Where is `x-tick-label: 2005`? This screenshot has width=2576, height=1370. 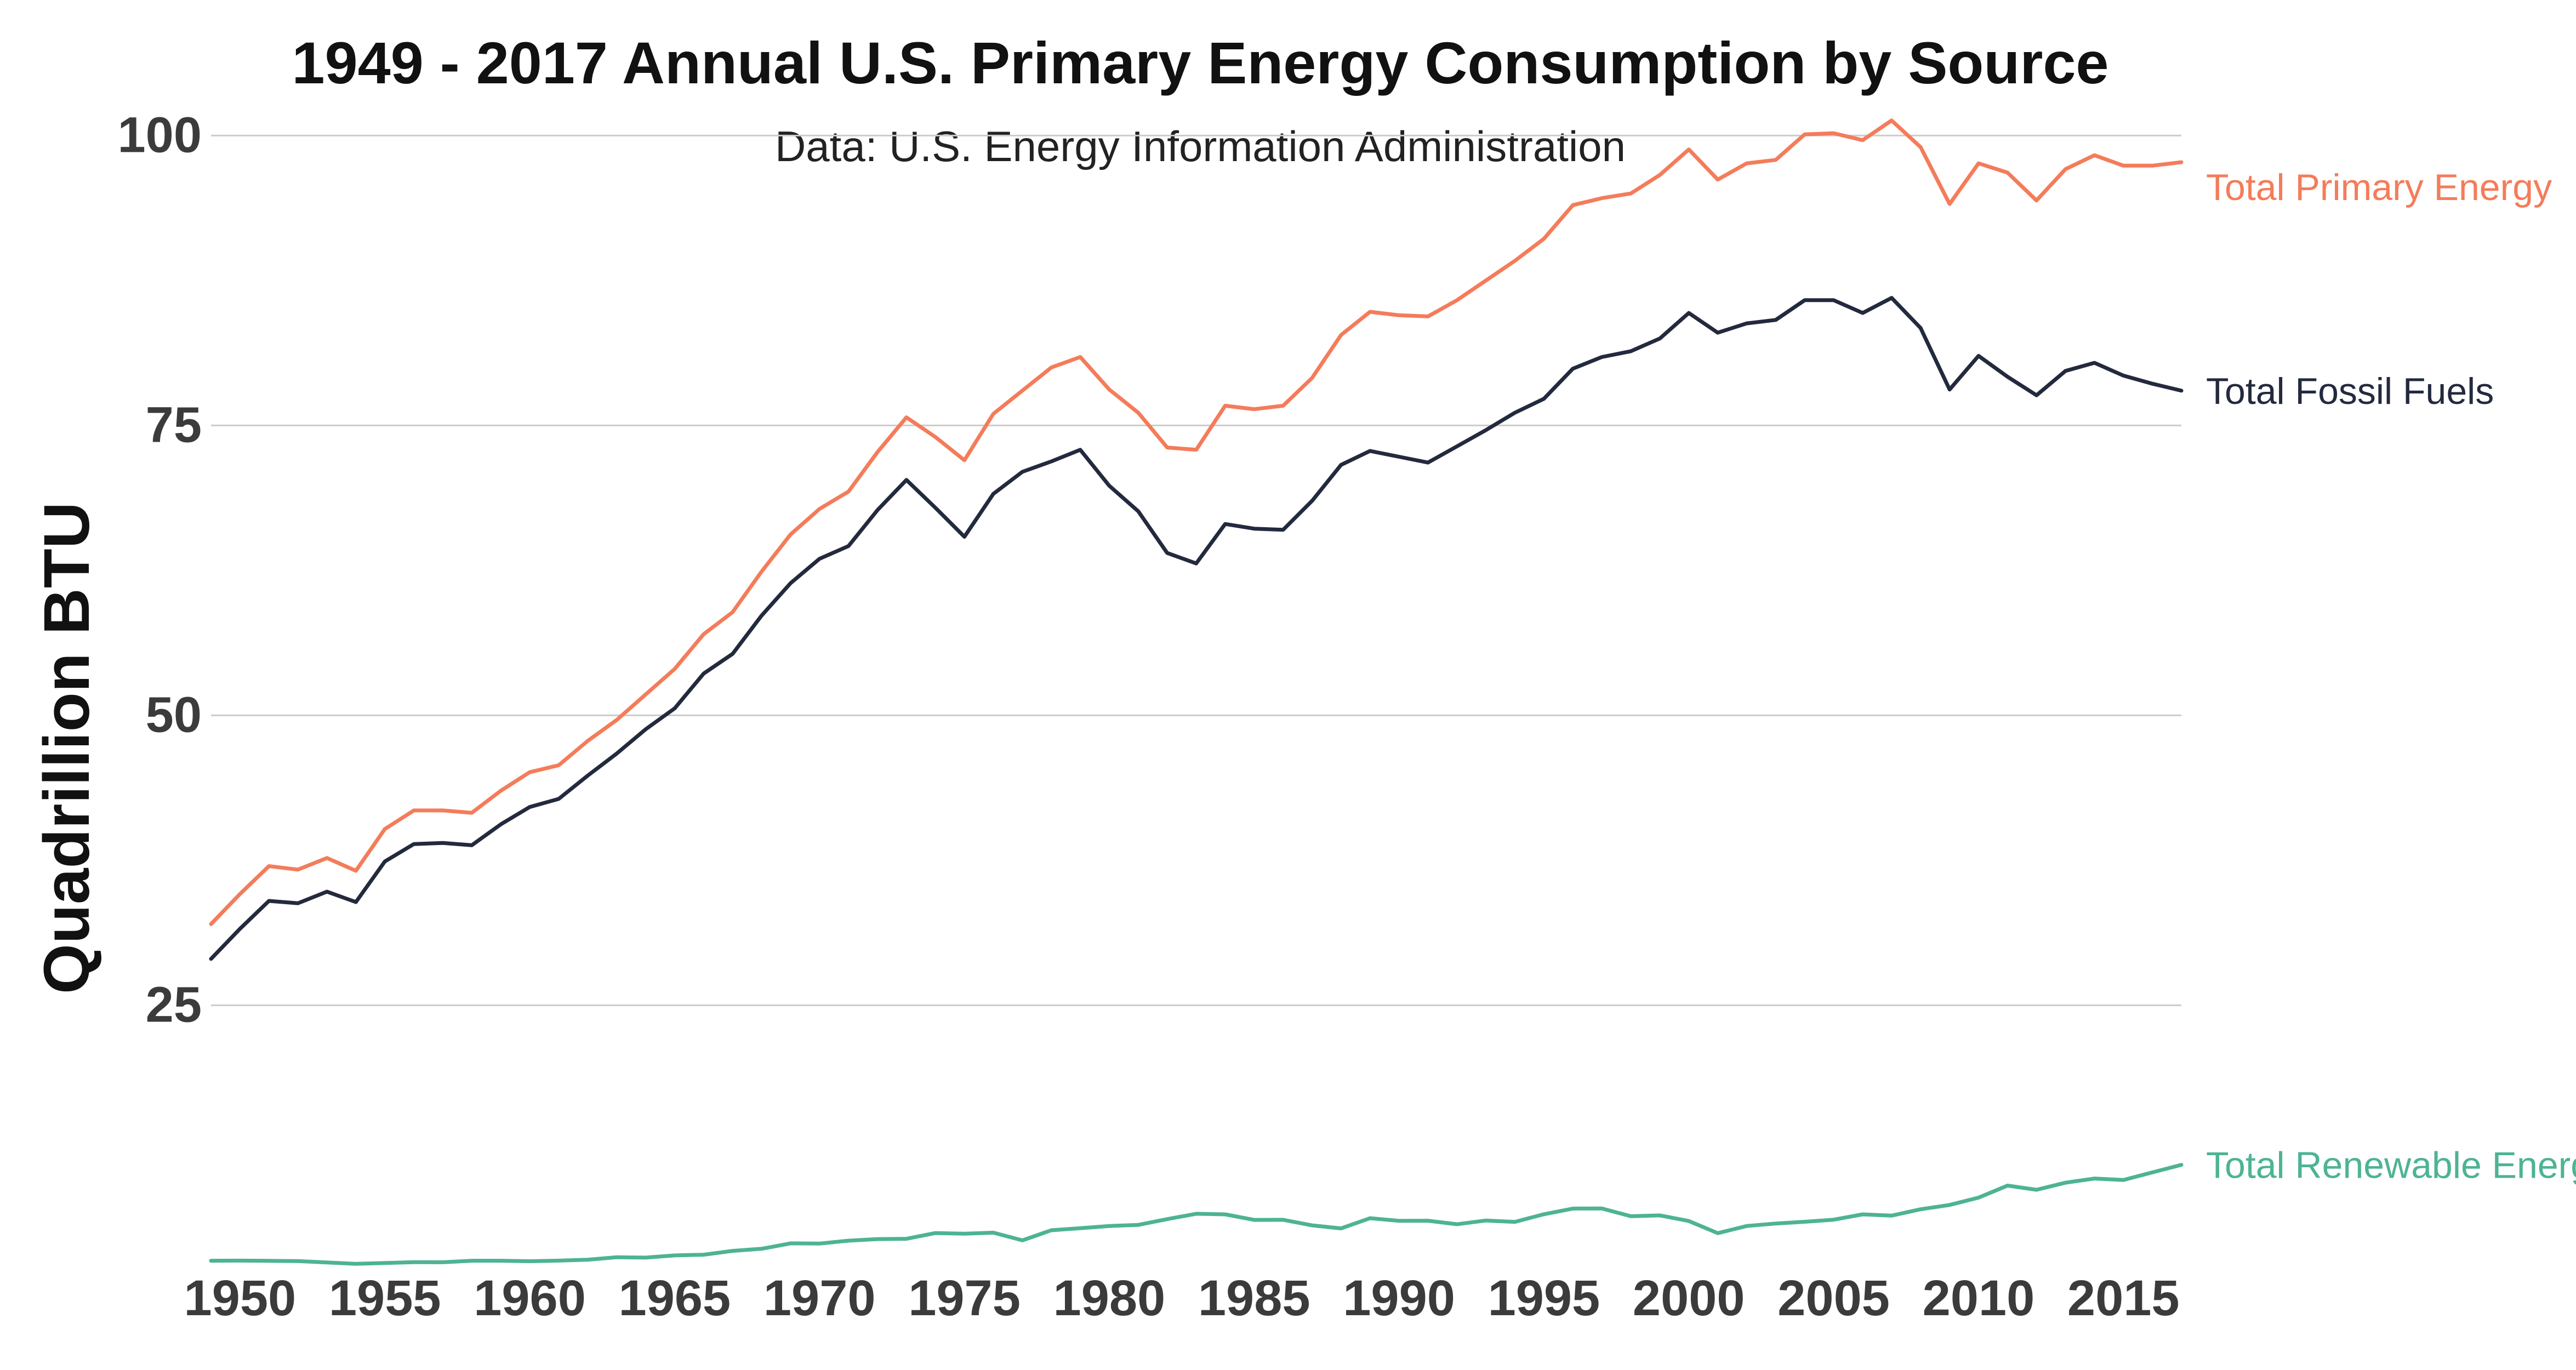
x-tick-label: 2005 is located at coordinates (1833, 1298).